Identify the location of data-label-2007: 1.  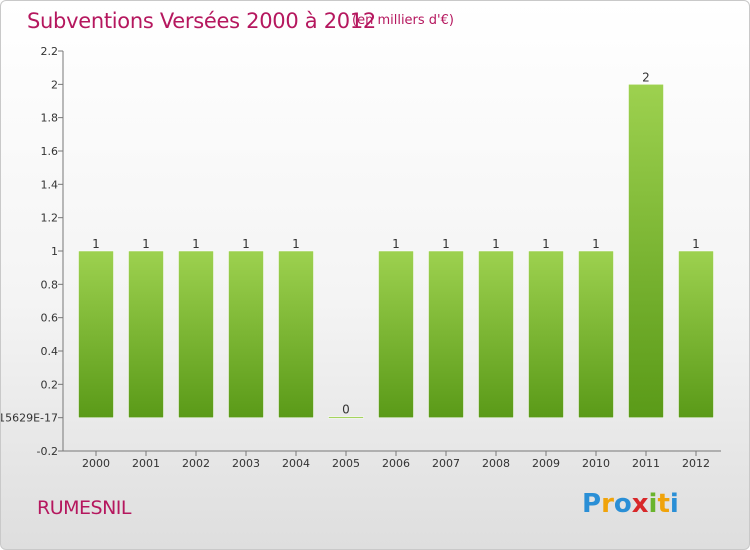
(446, 244).